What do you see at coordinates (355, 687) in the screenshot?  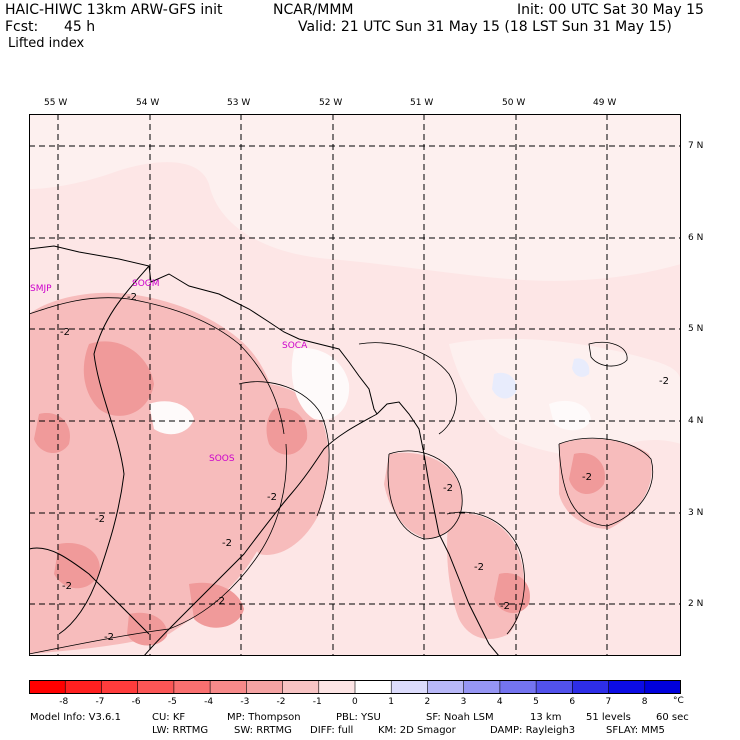 I see `colorbar` at bounding box center [355, 687].